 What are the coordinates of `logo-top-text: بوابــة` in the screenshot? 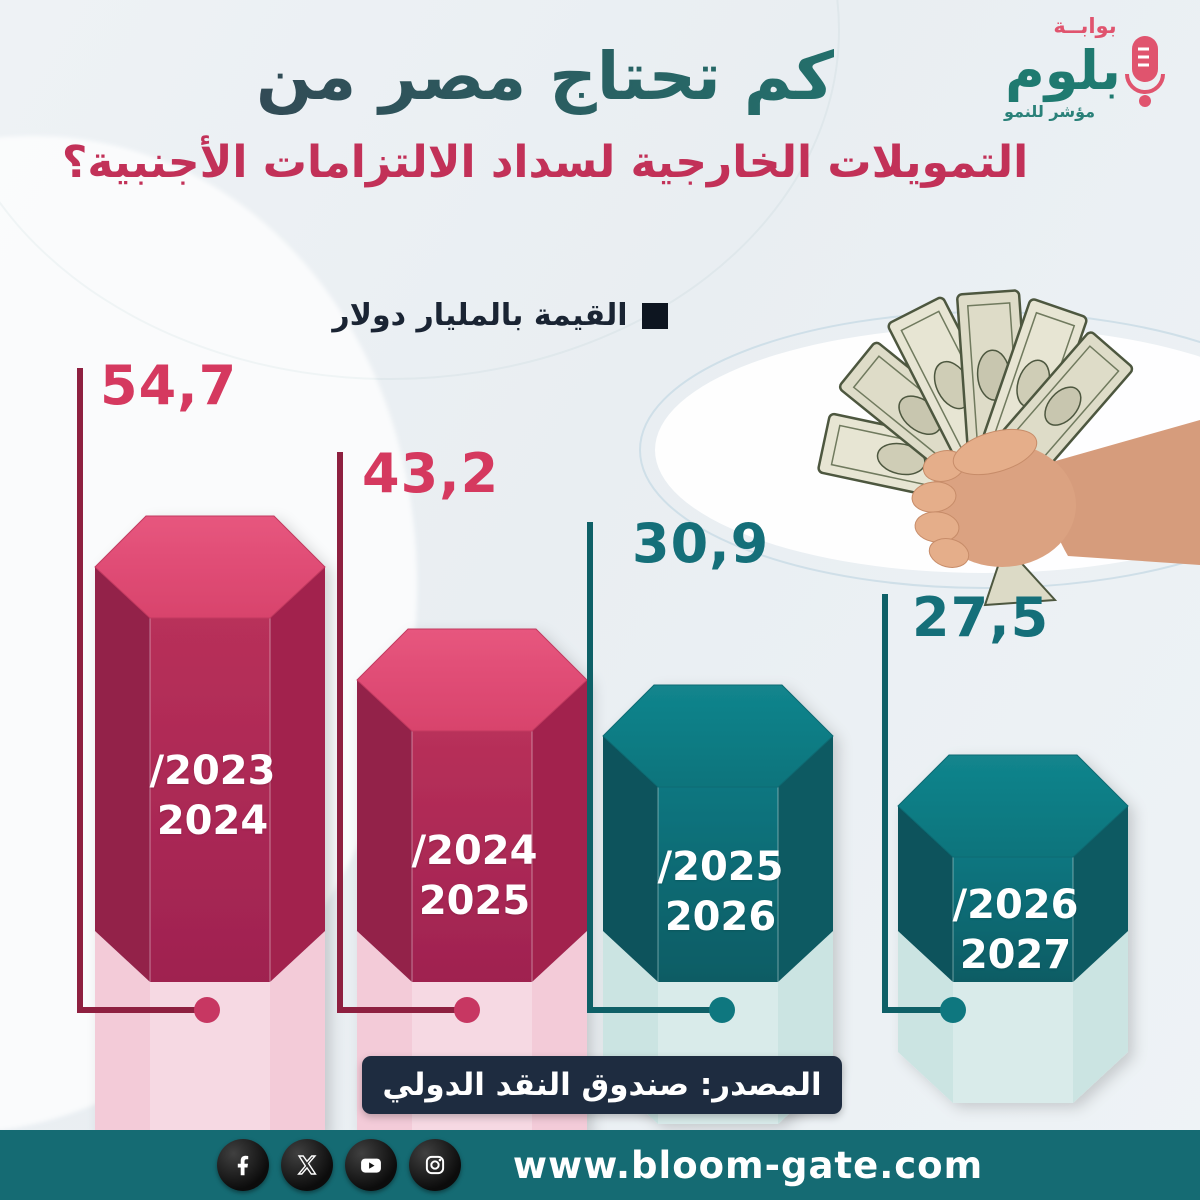 It's located at (1085, 26).